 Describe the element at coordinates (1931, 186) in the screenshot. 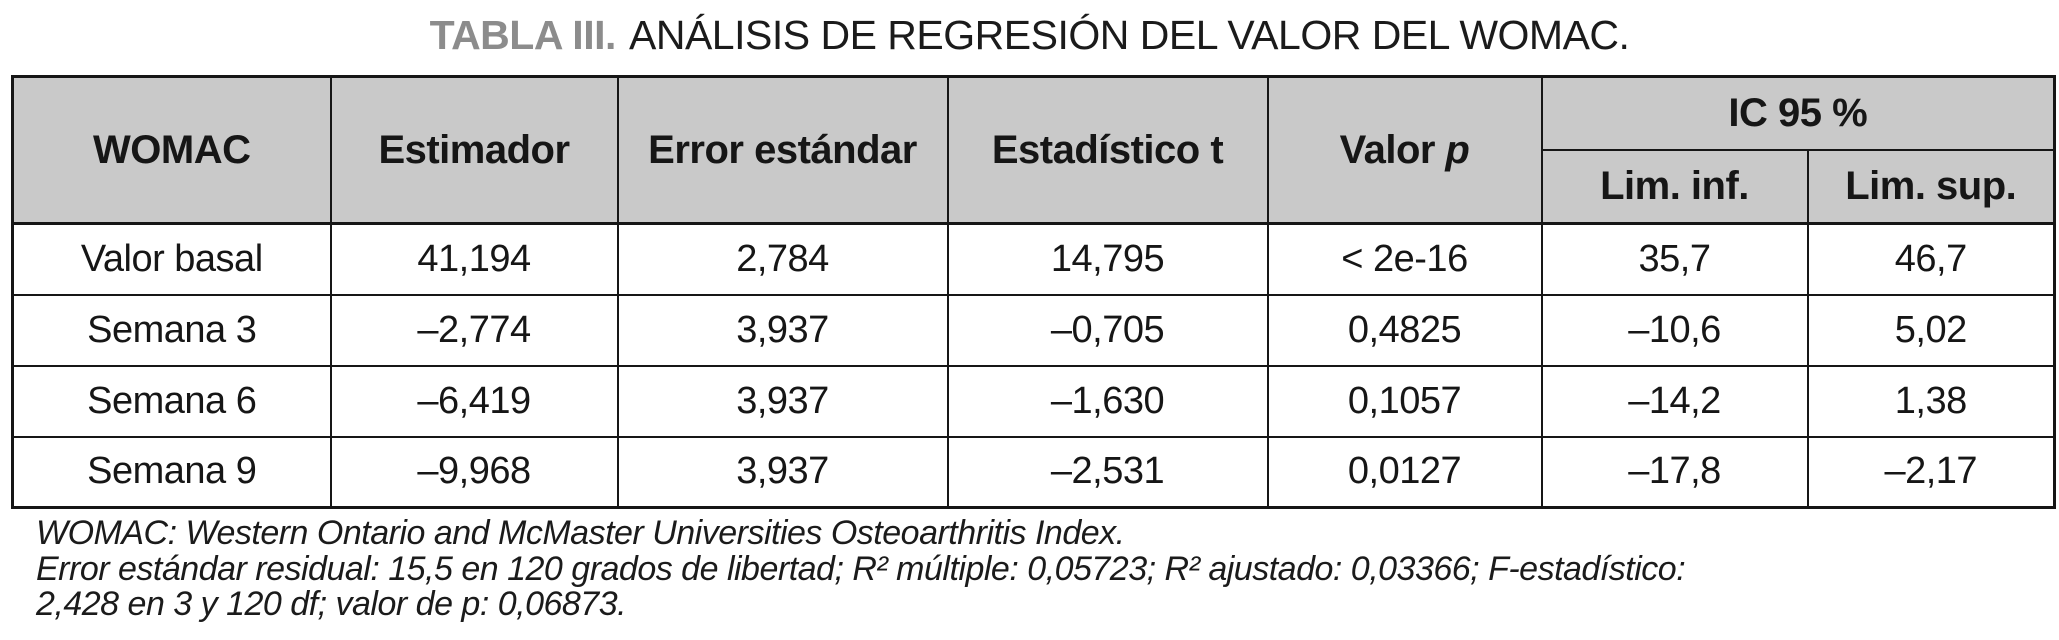

I see `col-header-lim-sup: Lim. sup.` at that location.